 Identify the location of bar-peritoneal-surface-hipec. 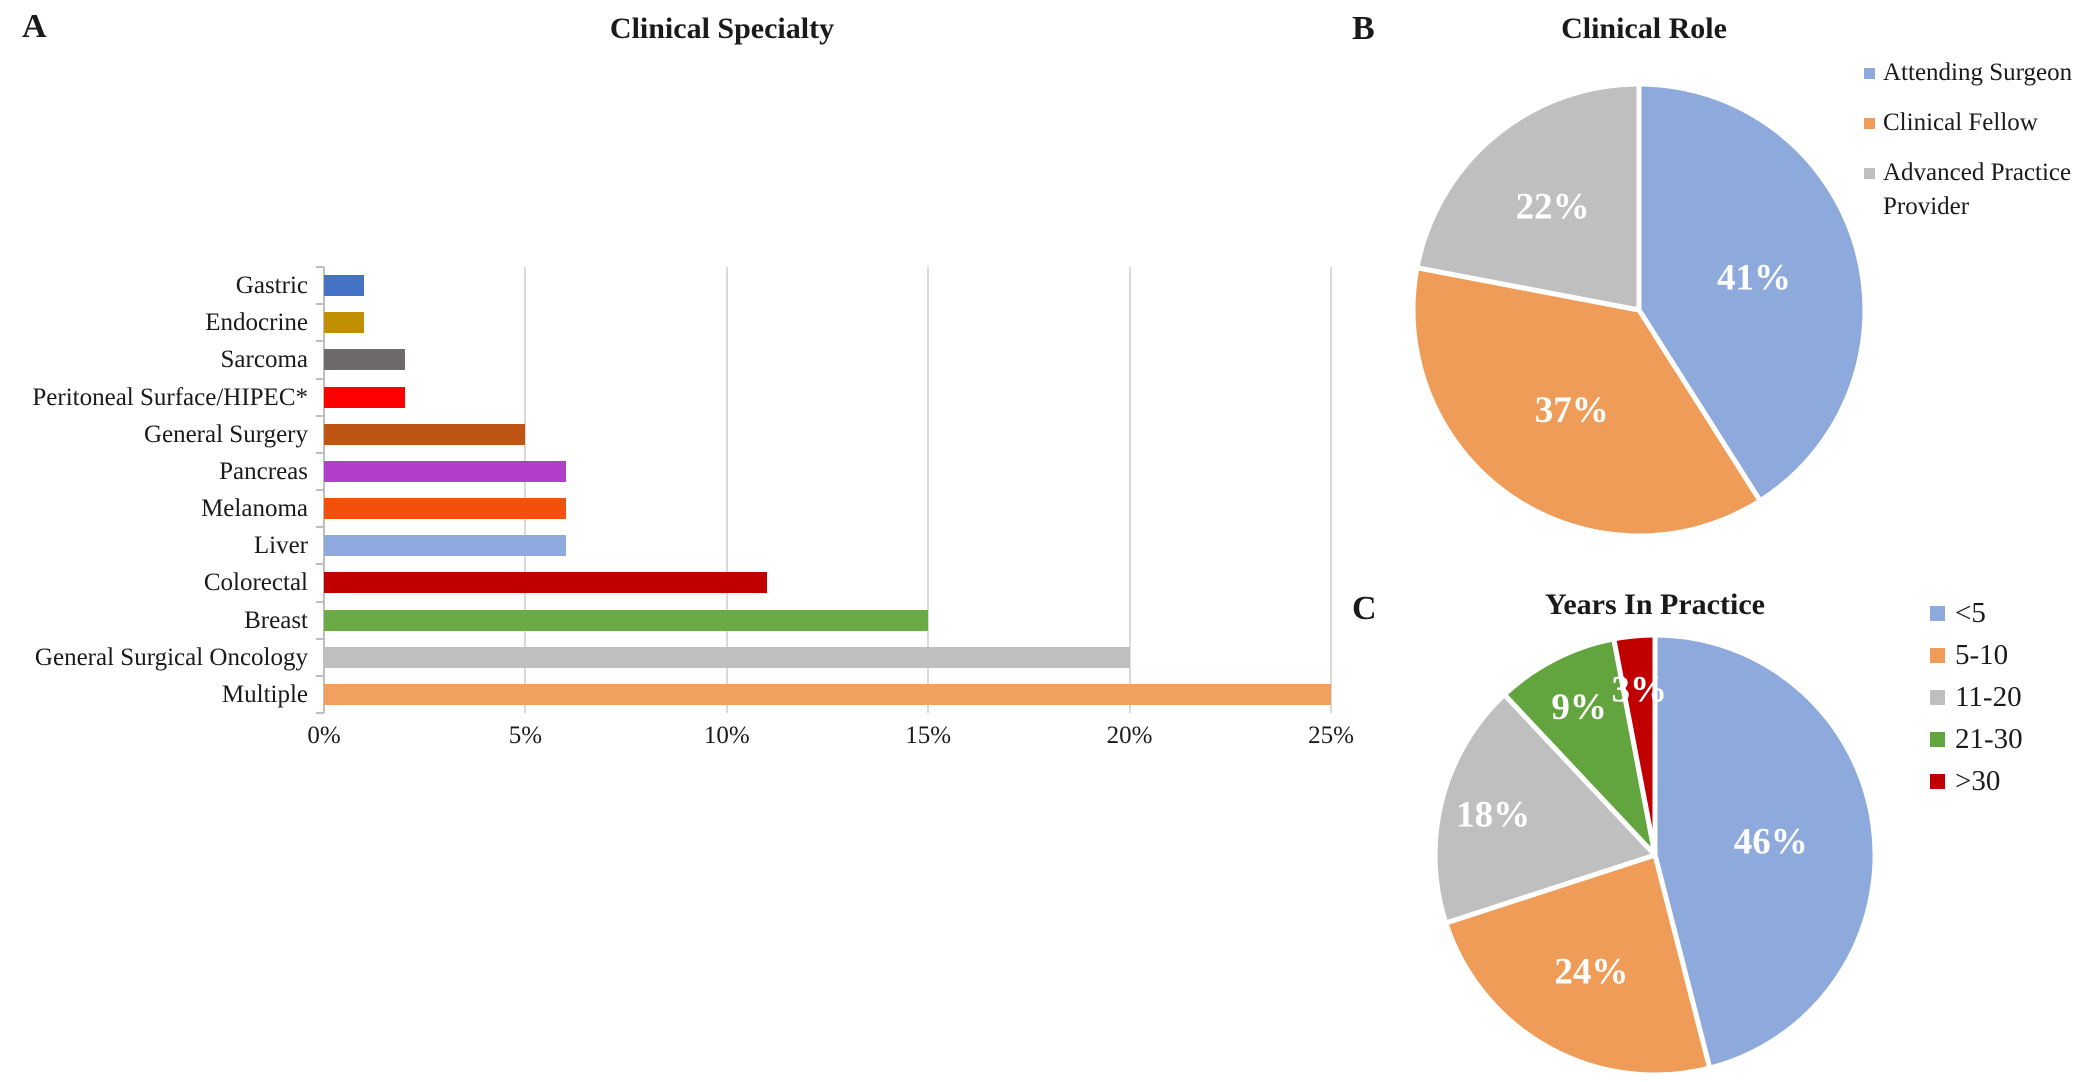
(364, 397).